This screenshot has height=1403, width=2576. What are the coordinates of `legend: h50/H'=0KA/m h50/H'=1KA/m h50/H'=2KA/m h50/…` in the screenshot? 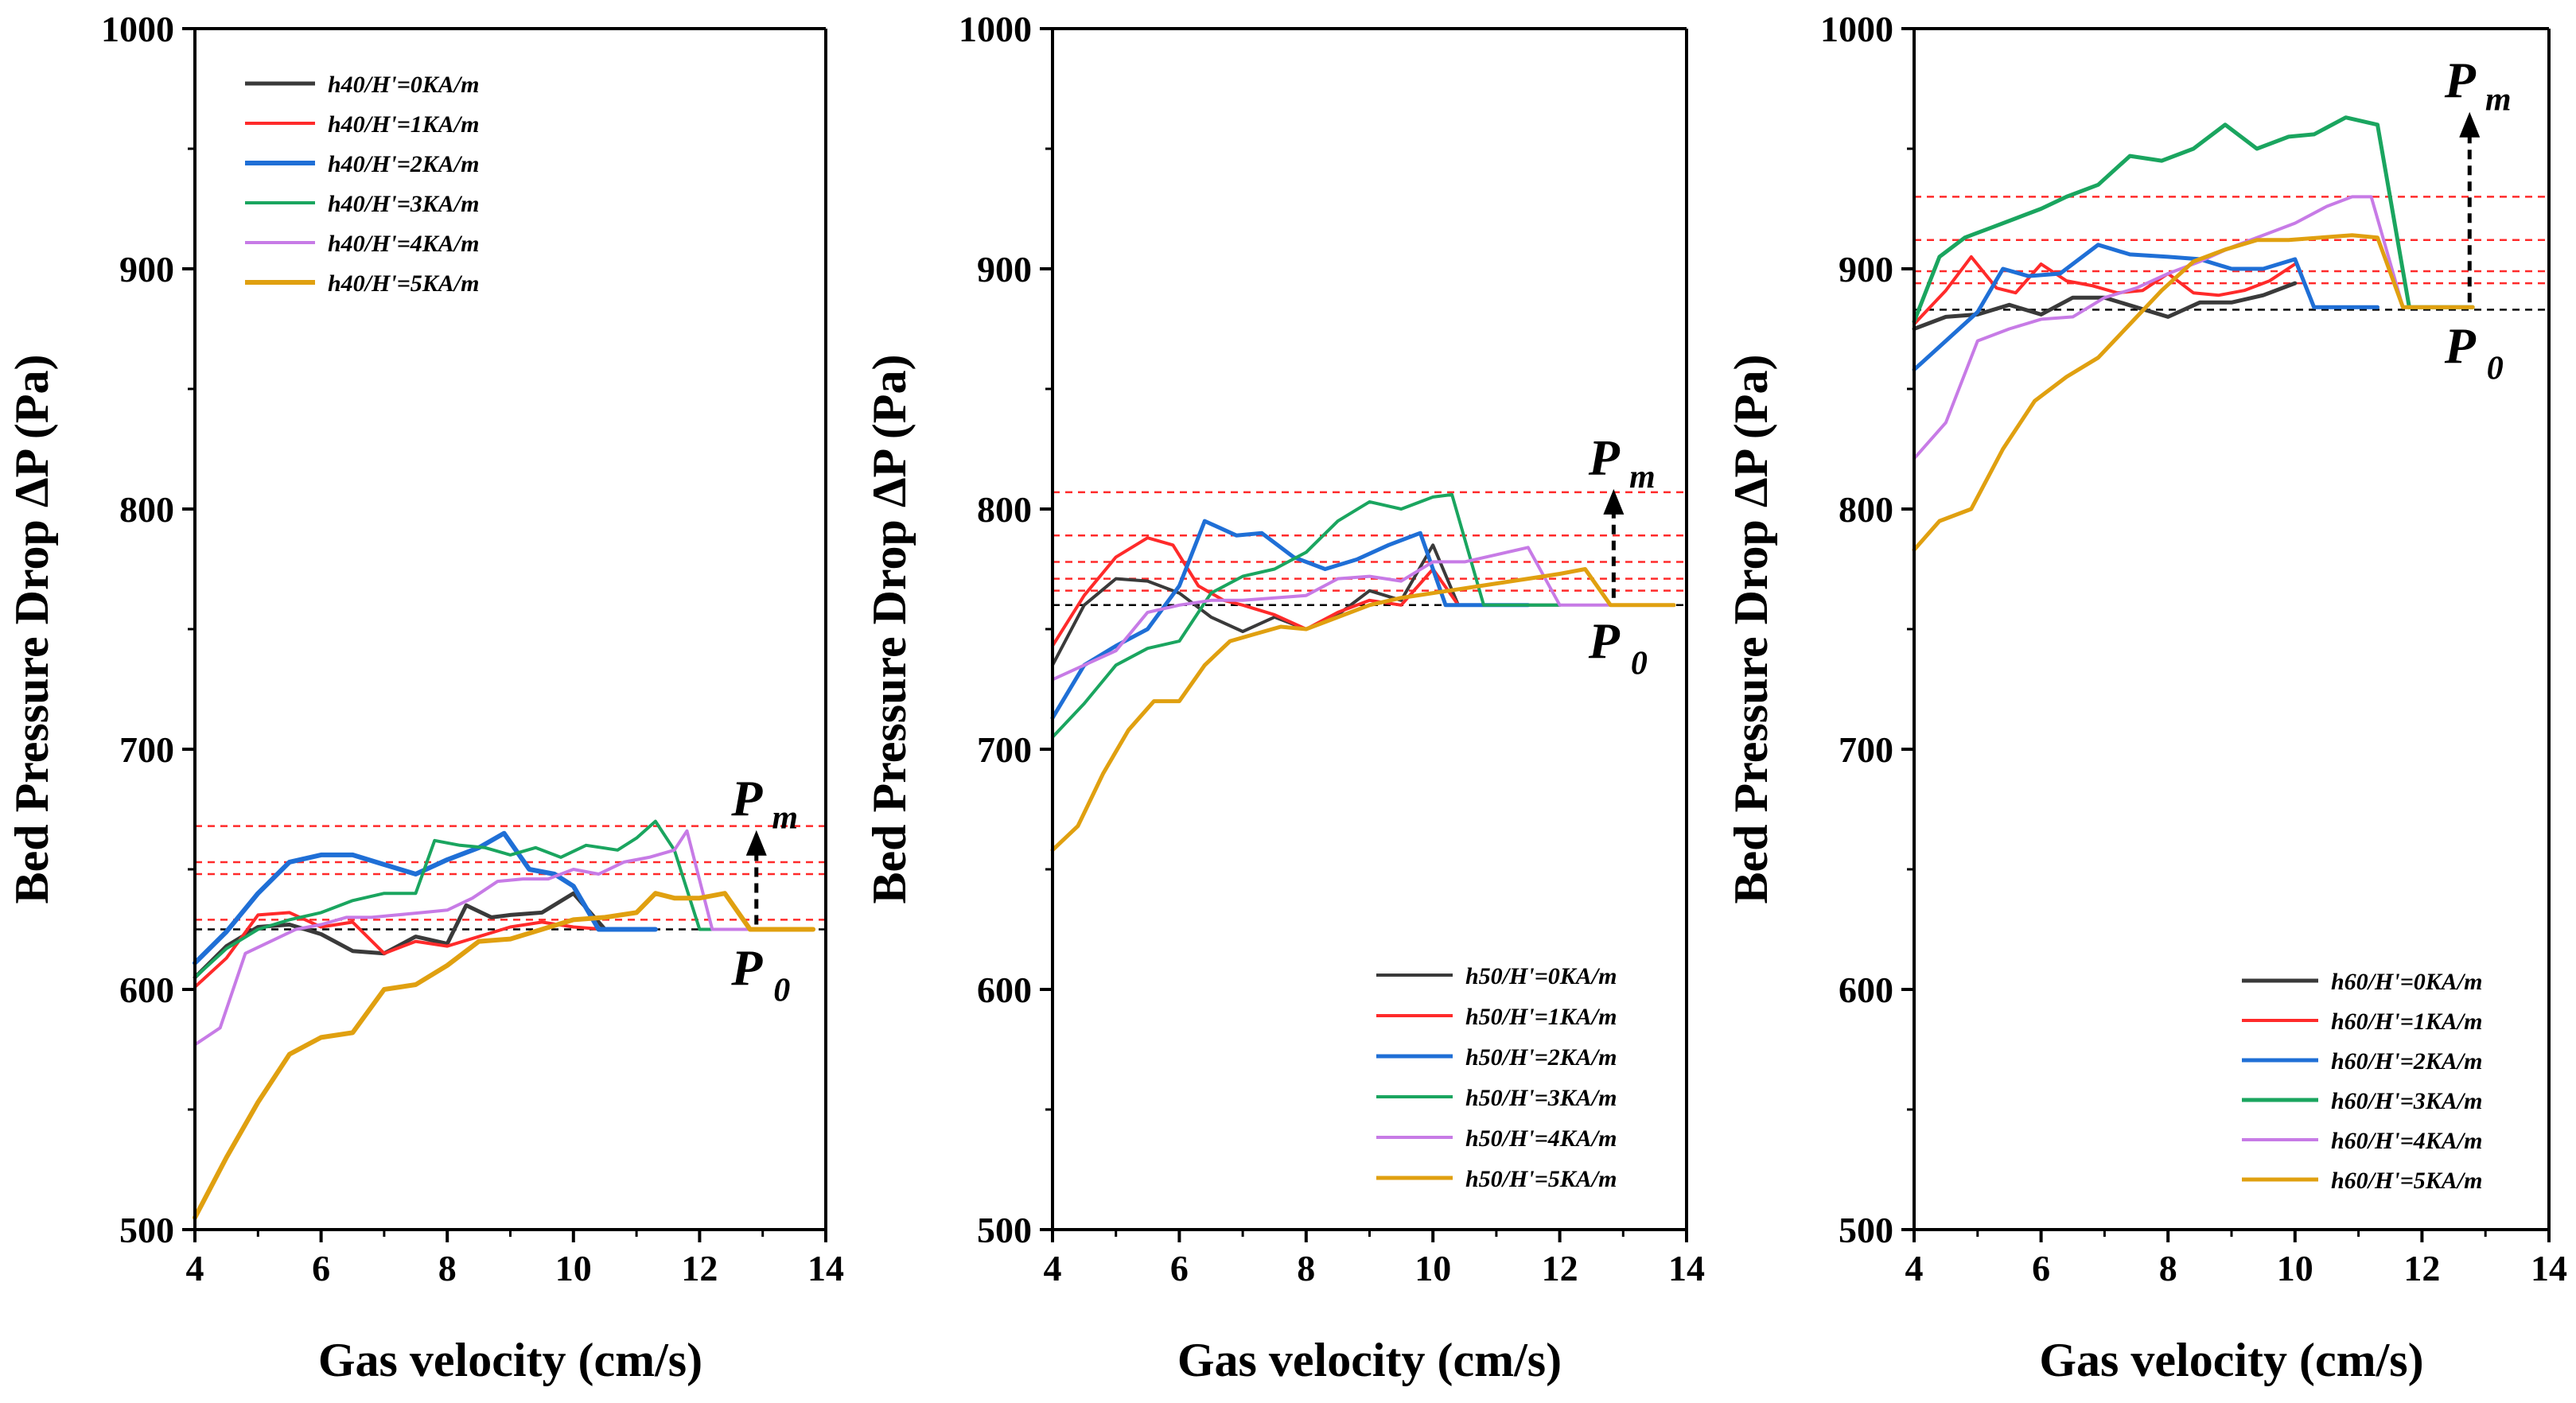 It's located at (1497, 1077).